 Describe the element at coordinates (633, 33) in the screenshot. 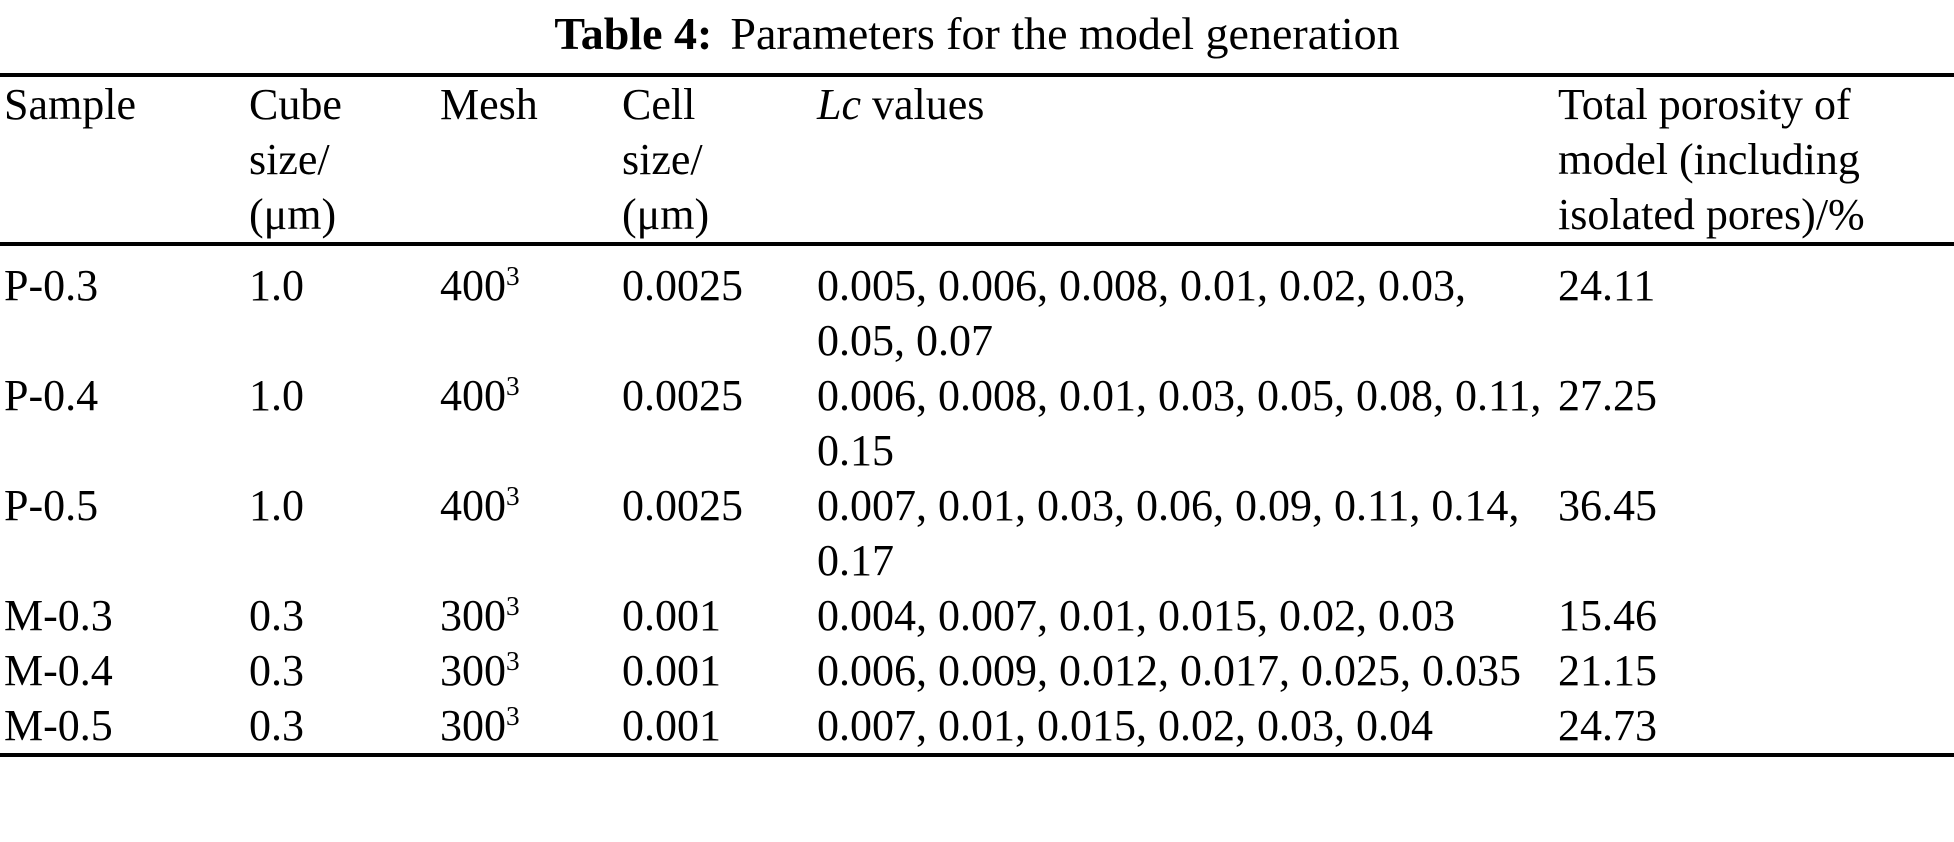

I see `table-caption-label: Table 4:` at that location.